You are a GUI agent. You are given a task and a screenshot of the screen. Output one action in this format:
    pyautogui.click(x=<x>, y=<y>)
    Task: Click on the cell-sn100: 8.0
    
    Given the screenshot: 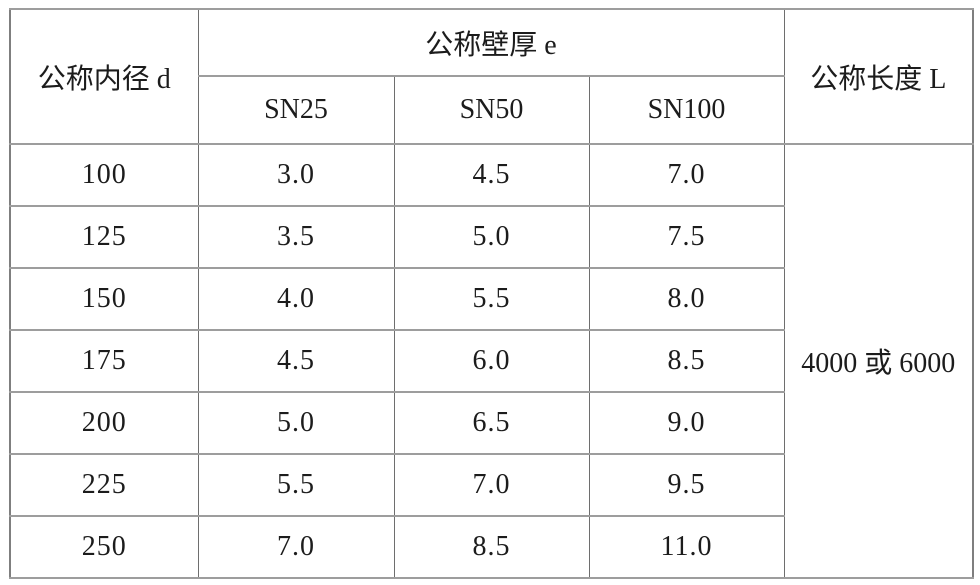 What is the action you would take?
    pyautogui.click(x=686, y=299)
    